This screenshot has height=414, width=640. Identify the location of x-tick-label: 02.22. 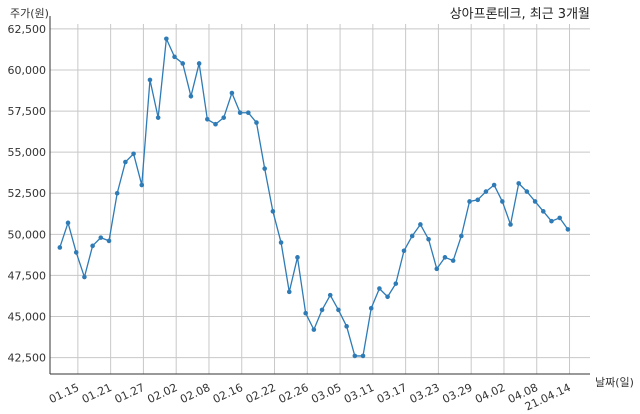
(261, 393).